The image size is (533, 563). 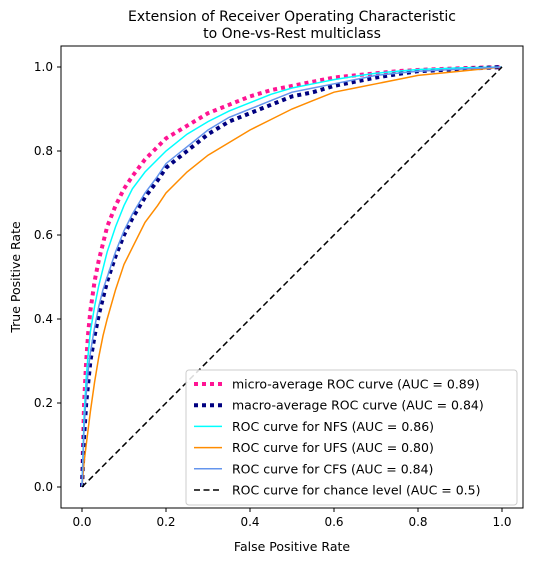 What do you see at coordinates (43, 151) in the screenshot?
I see `y-tick-label: 0.8` at bounding box center [43, 151].